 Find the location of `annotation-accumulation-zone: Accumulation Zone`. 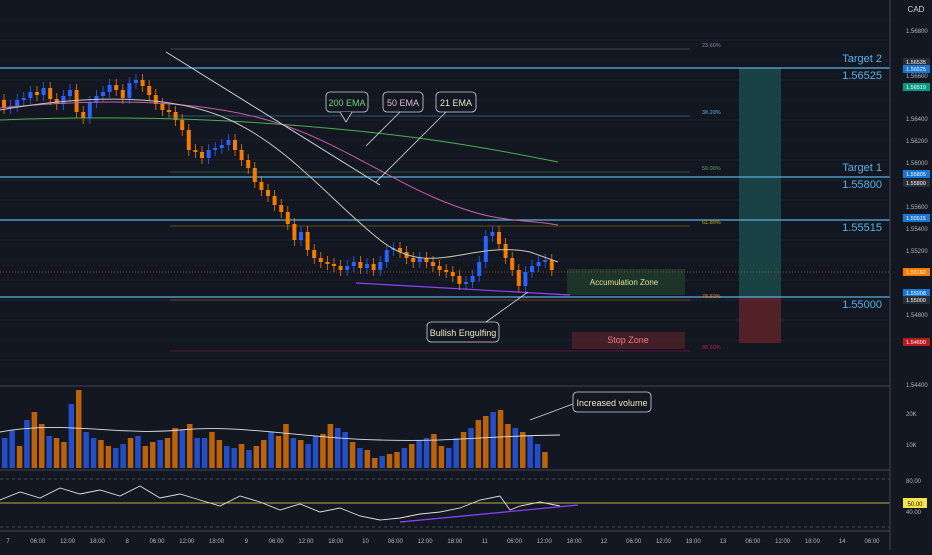

annotation-accumulation-zone: Accumulation Zone is located at coordinates (624, 282).